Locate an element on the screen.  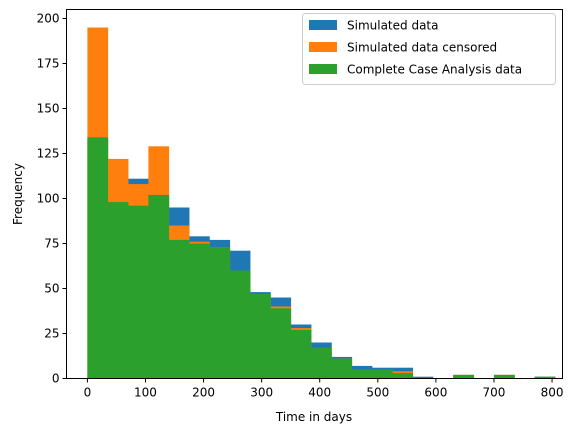
legend-frame is located at coordinates (429, 49).